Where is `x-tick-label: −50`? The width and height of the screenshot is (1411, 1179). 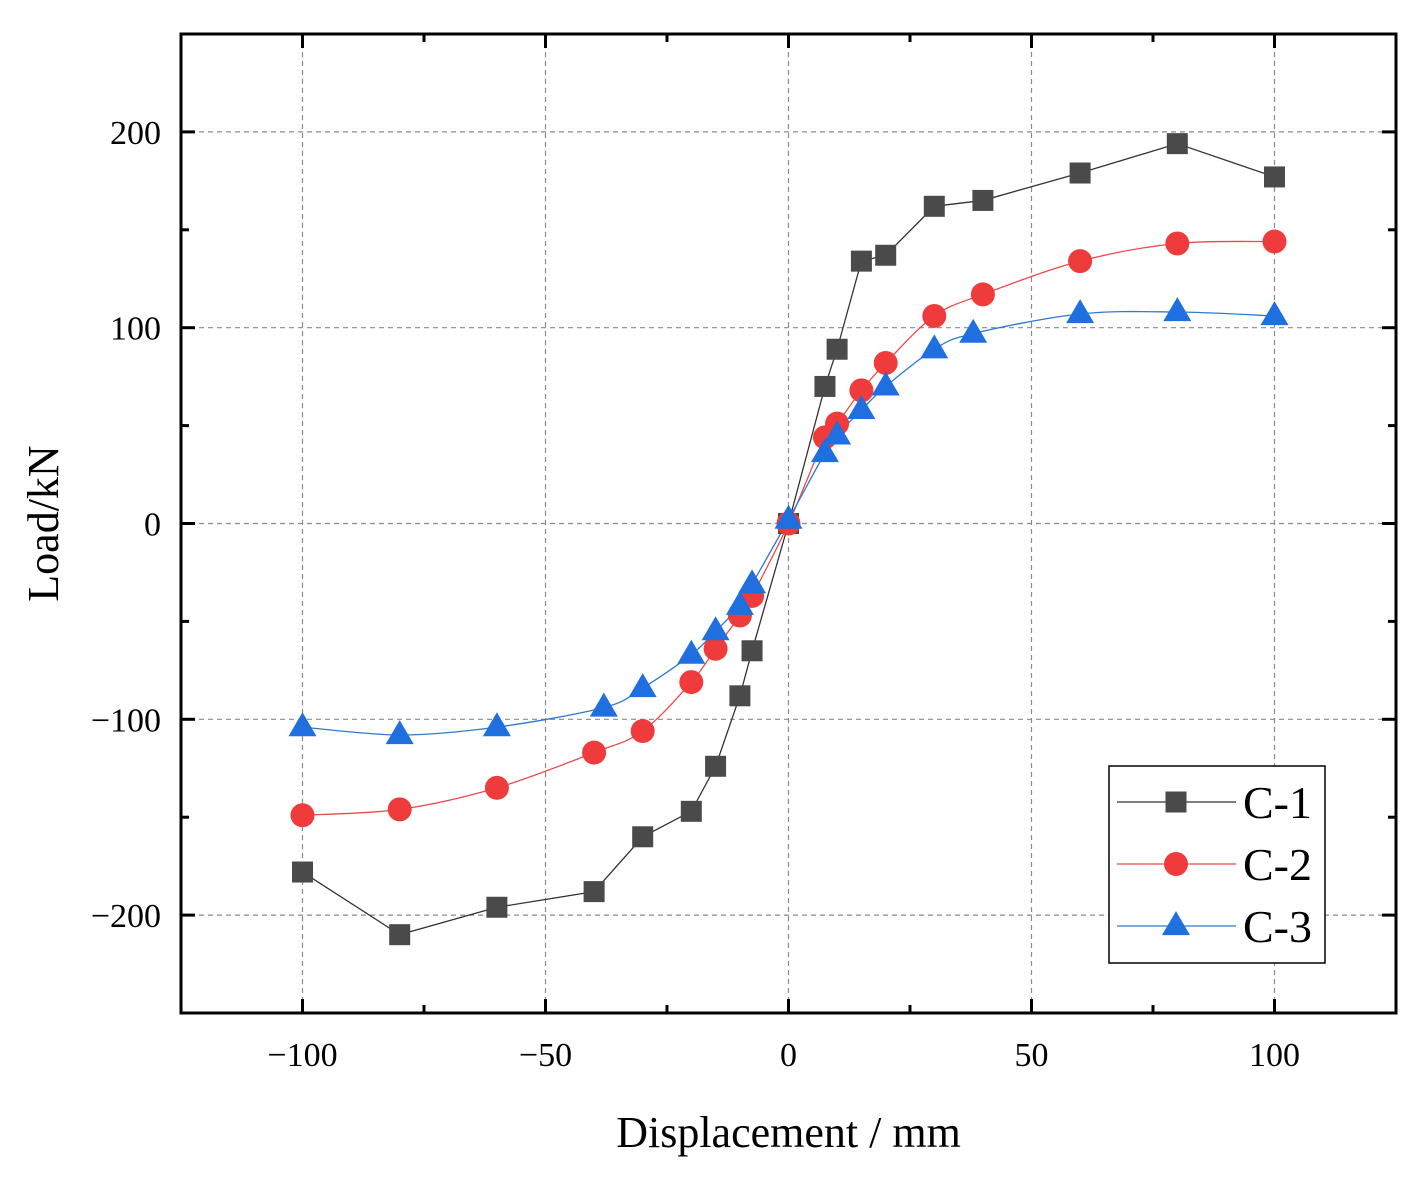
x-tick-label: −50 is located at coordinates (545, 1055).